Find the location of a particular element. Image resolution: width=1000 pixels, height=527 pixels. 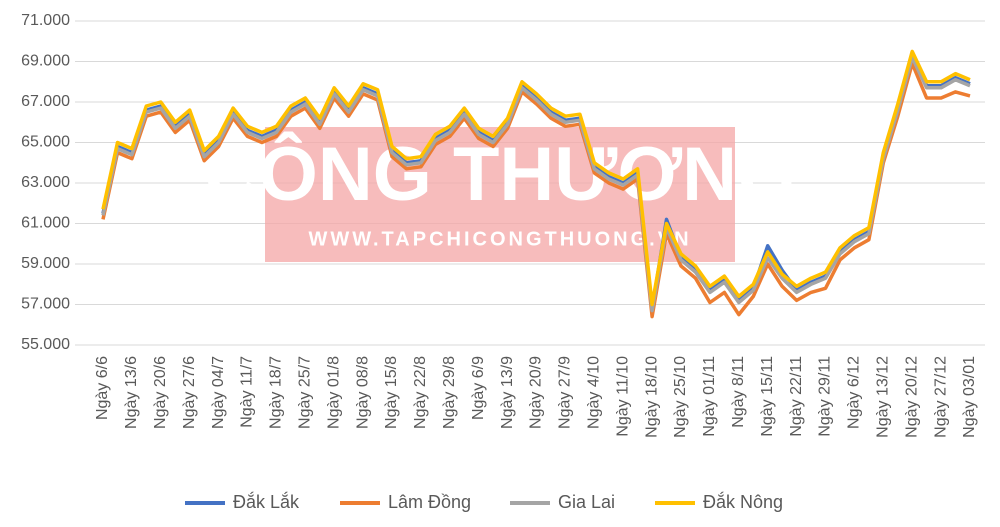

x-tick-label: Ngày 18/10 is located at coordinates (651, 397).